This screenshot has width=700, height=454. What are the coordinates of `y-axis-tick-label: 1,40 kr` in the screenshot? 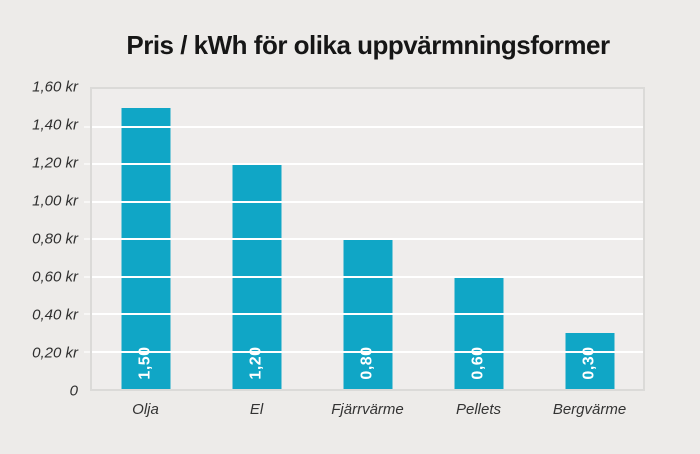 It's located at (55, 125).